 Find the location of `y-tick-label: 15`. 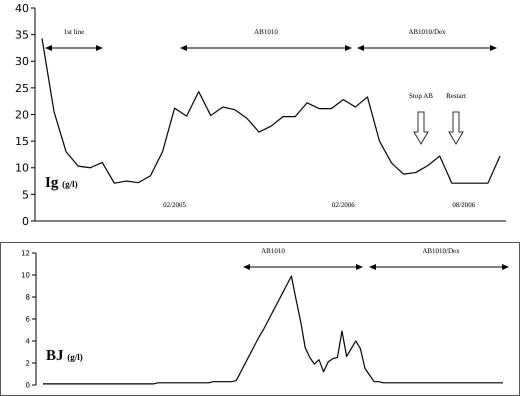

y-tick-label: 15 is located at coordinates (22, 141).